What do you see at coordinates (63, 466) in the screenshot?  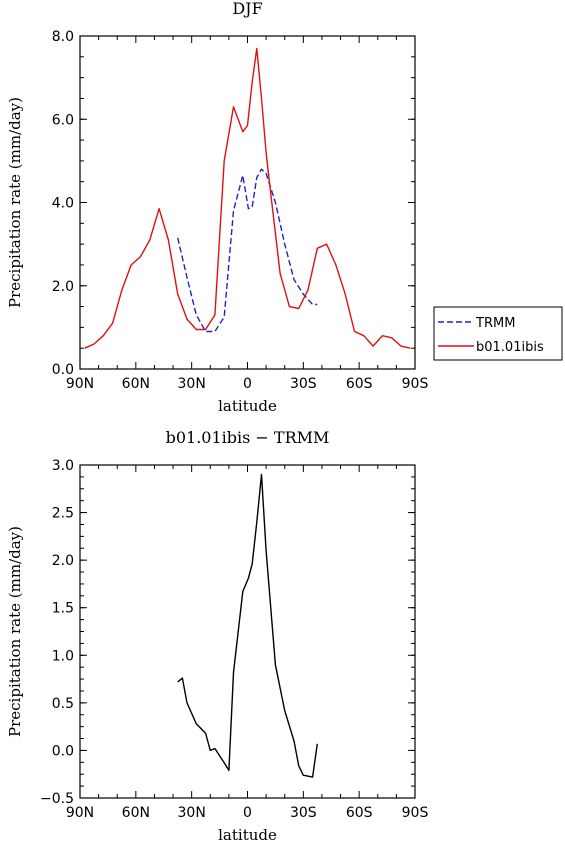 I see `y-tick-label: 3.0` at bounding box center [63, 466].